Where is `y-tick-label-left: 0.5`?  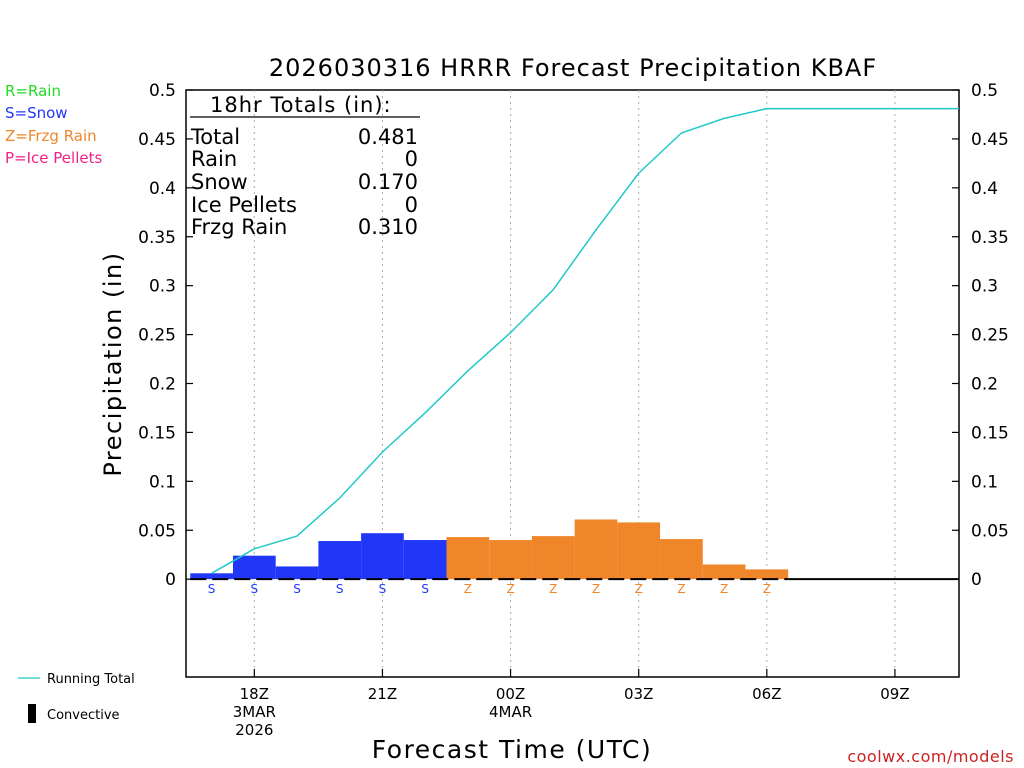 y-tick-label-left: 0.5 is located at coordinates (162, 91).